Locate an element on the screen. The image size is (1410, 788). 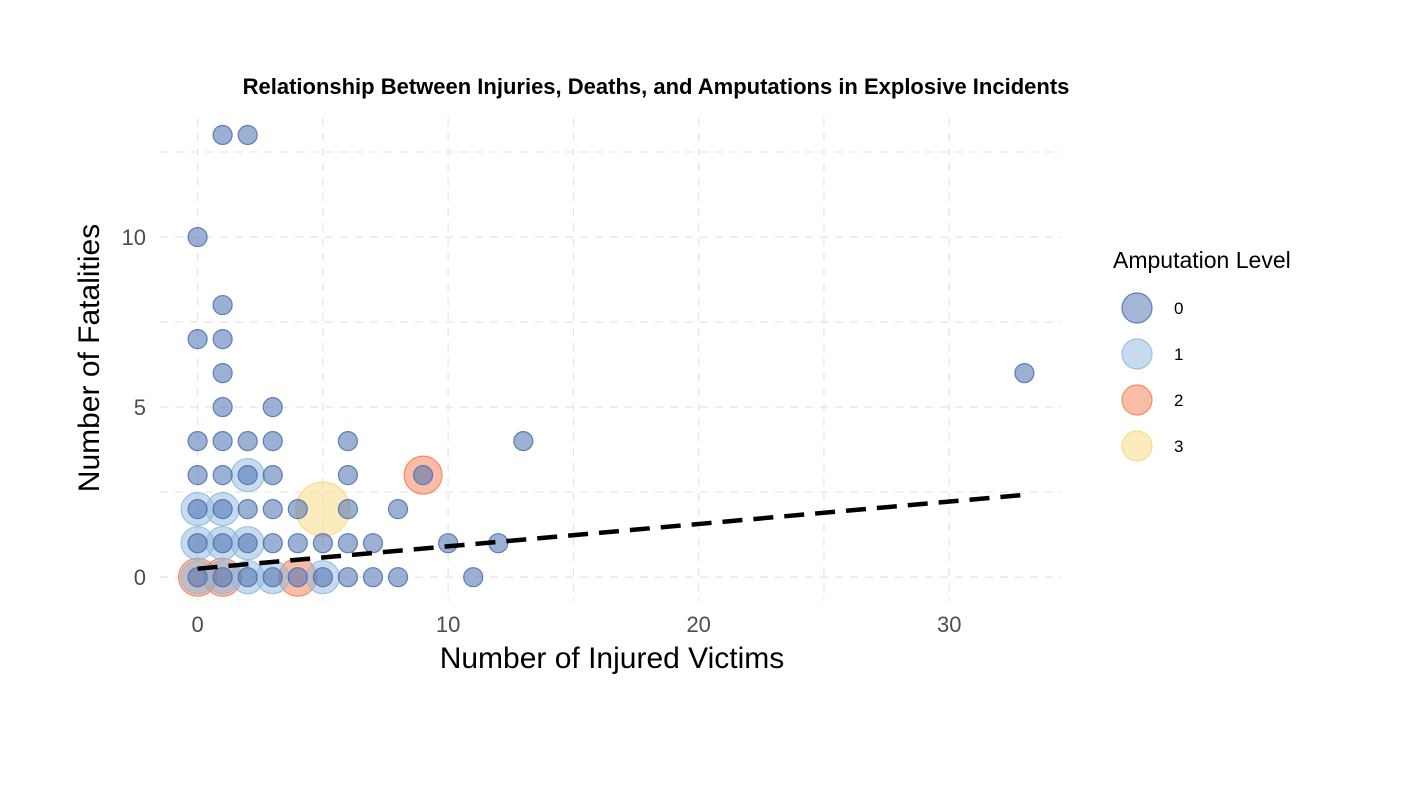
trend-line is located at coordinates (611, 531).